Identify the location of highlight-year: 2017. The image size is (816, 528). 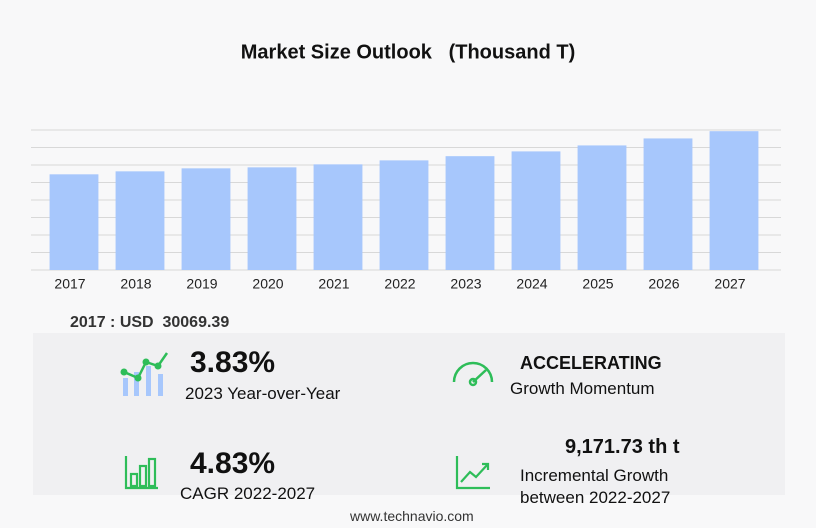
(88, 322).